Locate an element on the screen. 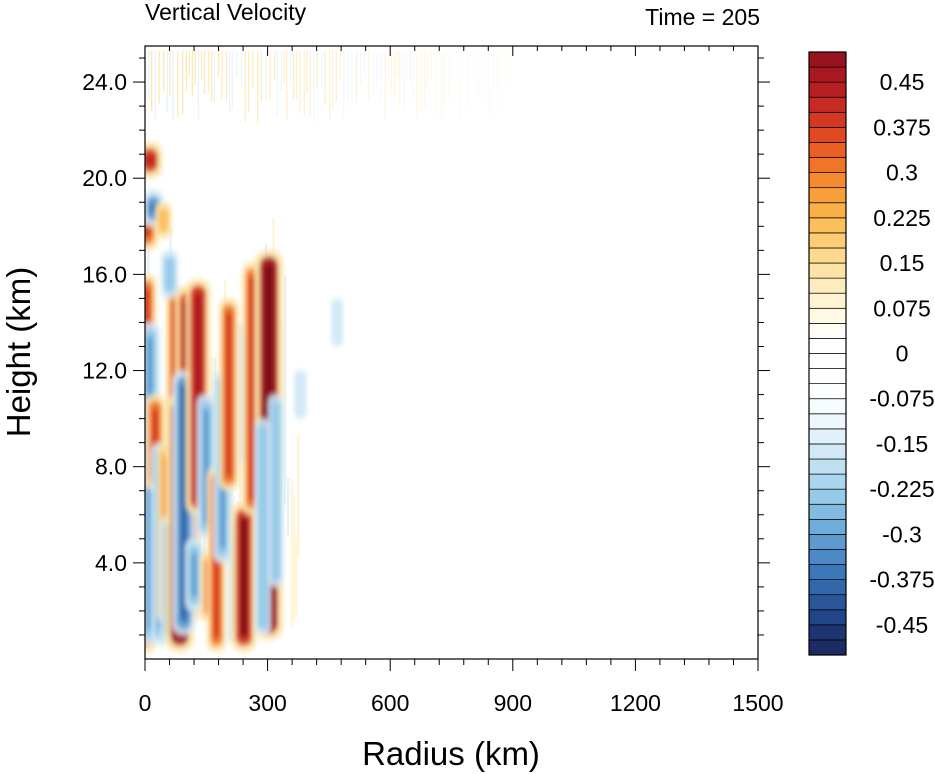  y-tick-label: 16.0 is located at coordinates (104, 274).